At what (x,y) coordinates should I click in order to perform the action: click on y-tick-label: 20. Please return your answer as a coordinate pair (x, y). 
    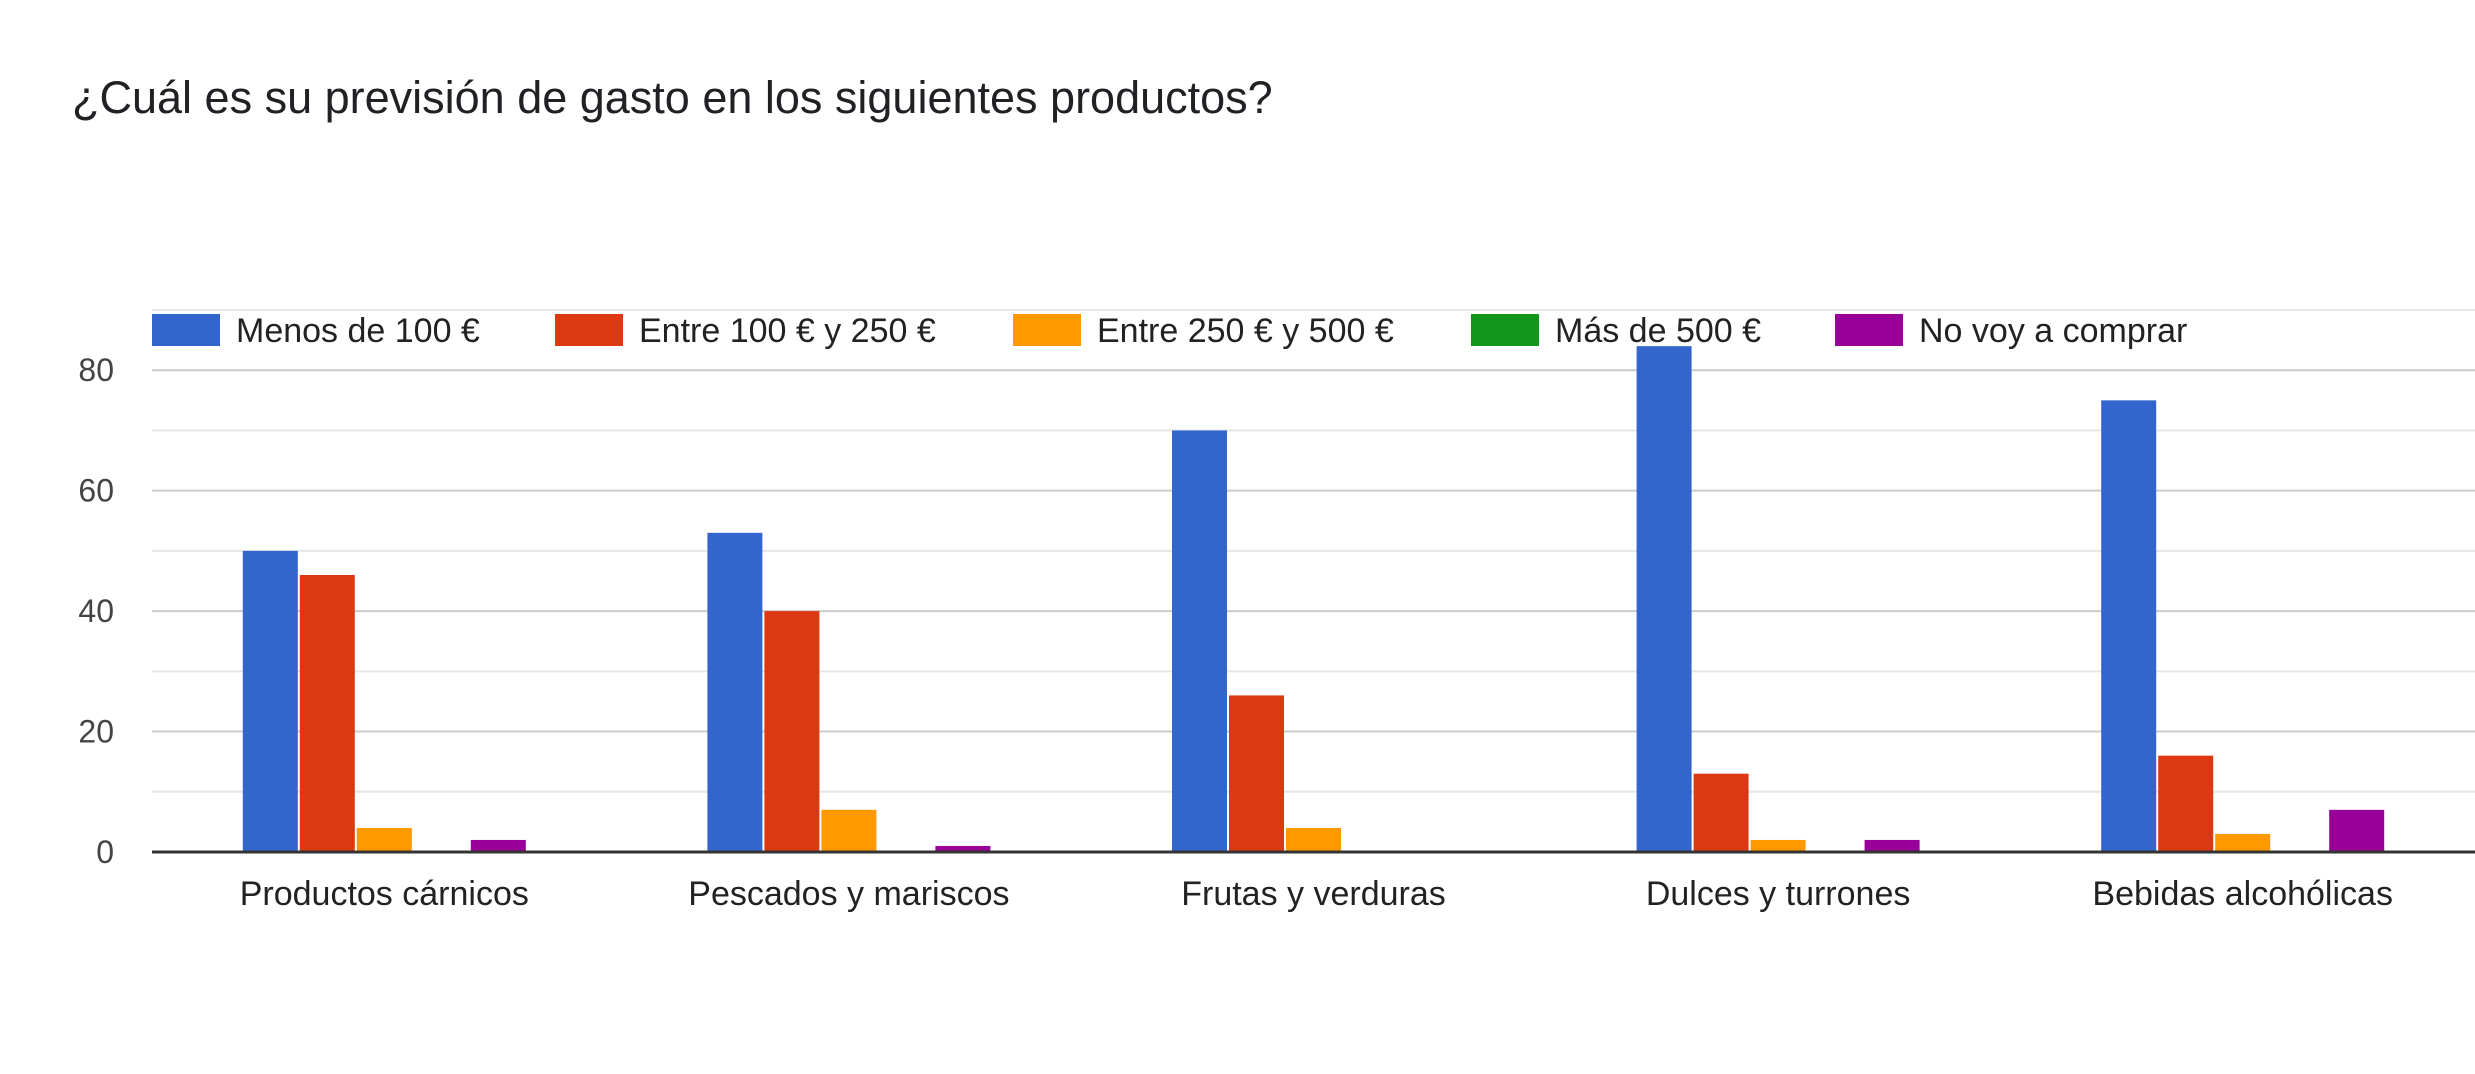
    Looking at the image, I should click on (96, 732).